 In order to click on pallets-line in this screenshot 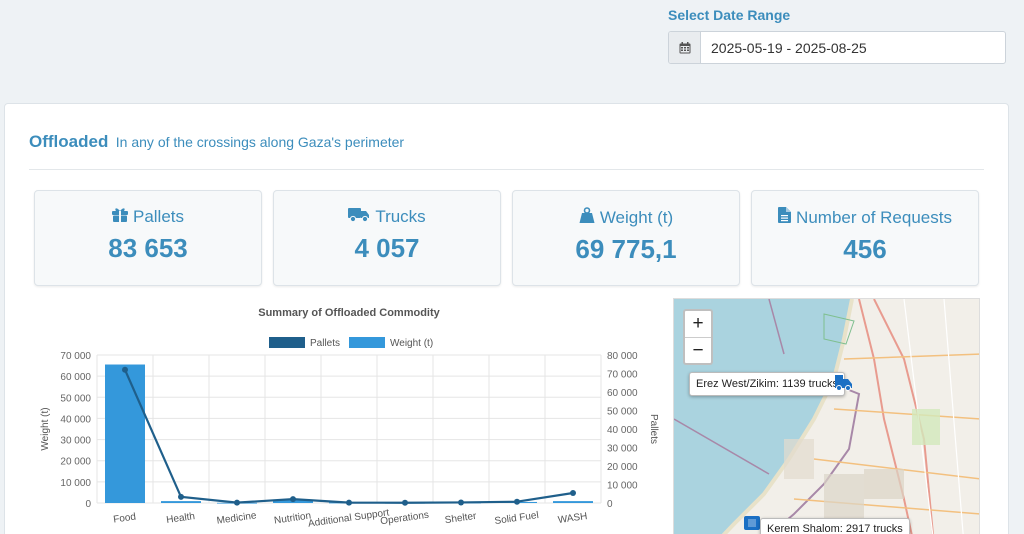, I will do `click(348, 436)`.